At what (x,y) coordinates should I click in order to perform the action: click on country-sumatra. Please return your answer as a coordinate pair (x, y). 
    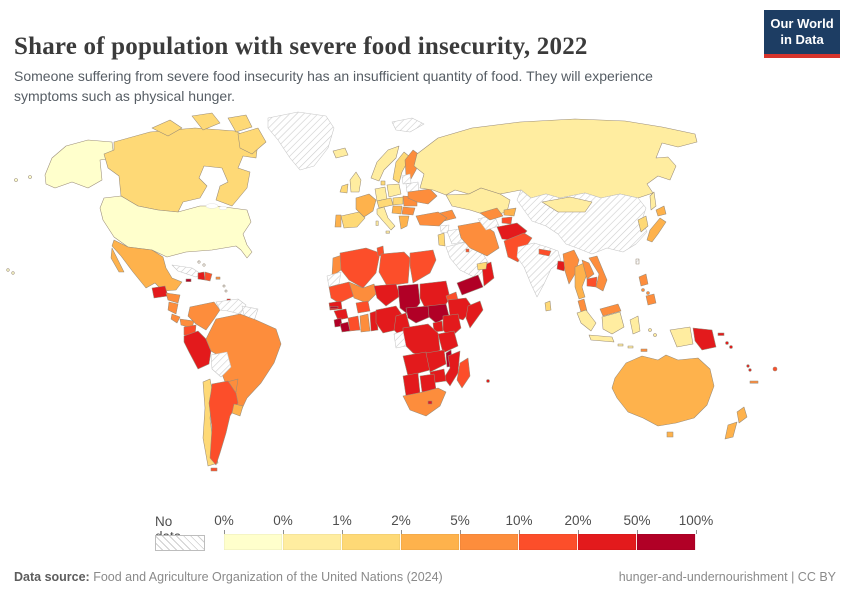
    Looking at the image, I should click on (586, 320).